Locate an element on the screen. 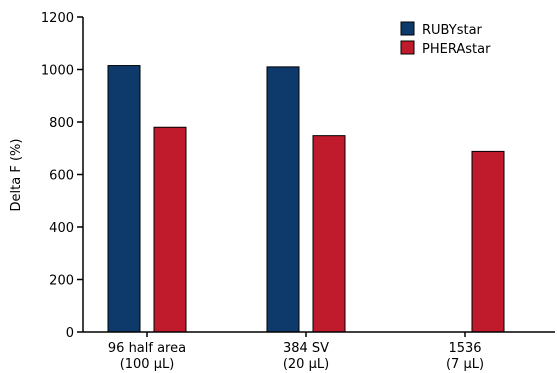 The image size is (557, 373). y-tick-label: 1200 is located at coordinates (57, 18).